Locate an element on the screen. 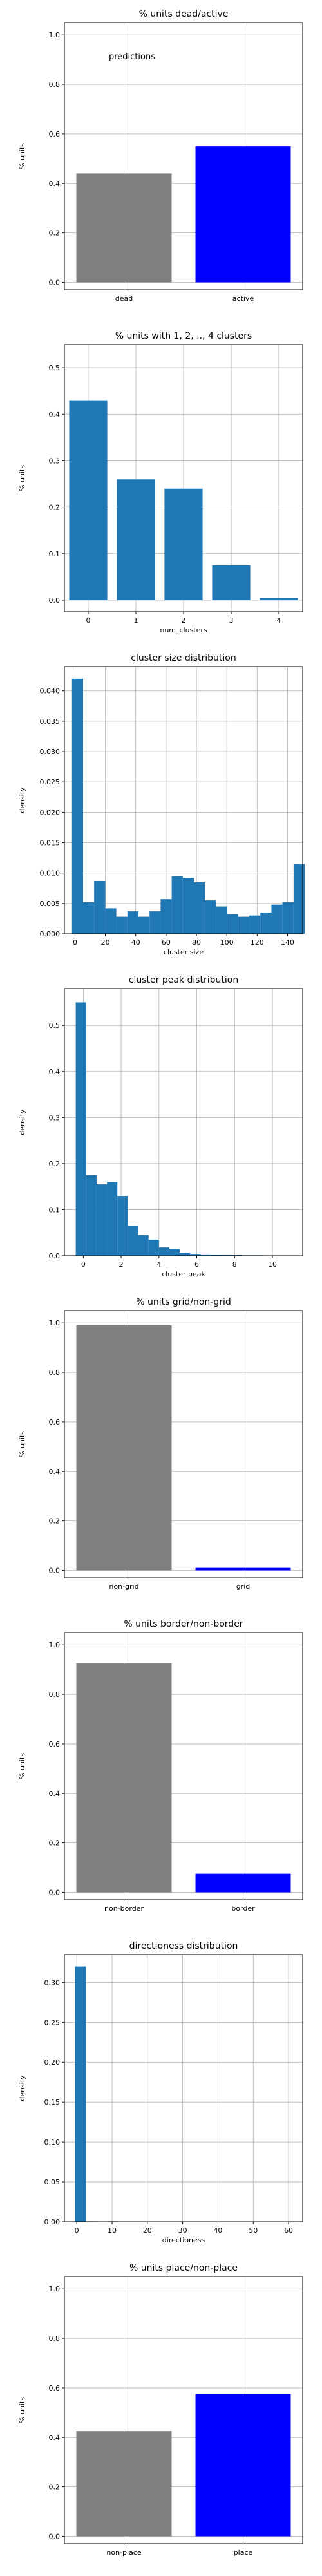 The height and width of the screenshot is (2576, 322). chart-title: % units border/non-border is located at coordinates (183, 1624).